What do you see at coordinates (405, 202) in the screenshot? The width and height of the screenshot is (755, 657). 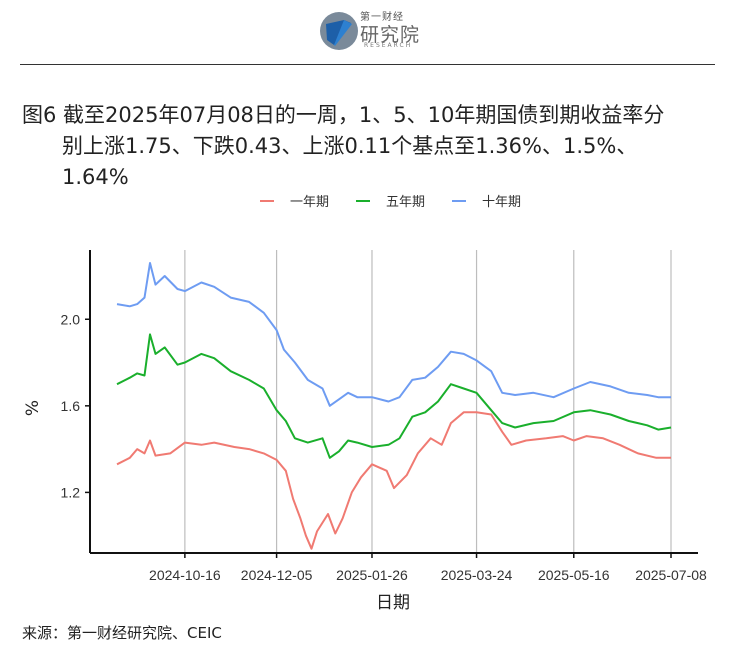 I see `legend-label-2: 五年期` at bounding box center [405, 202].